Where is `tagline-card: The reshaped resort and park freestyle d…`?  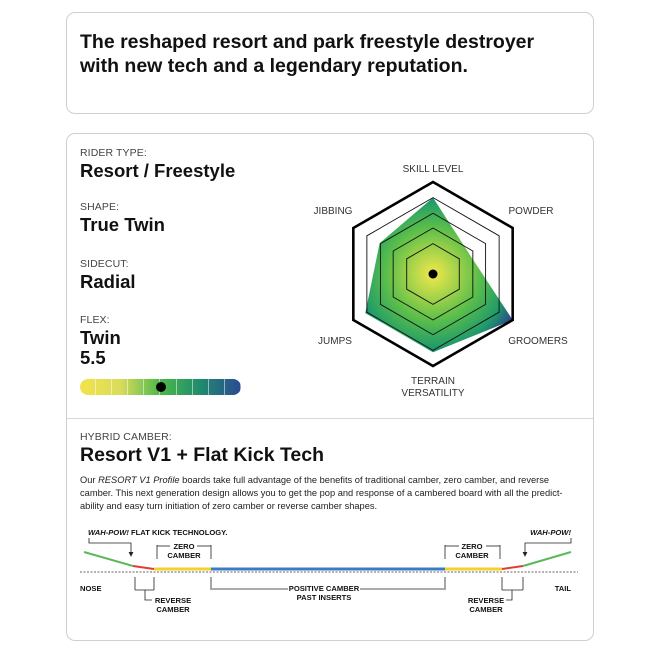
tagline-card: The reshaped resort and park freestyle d… is located at coordinates (330, 63).